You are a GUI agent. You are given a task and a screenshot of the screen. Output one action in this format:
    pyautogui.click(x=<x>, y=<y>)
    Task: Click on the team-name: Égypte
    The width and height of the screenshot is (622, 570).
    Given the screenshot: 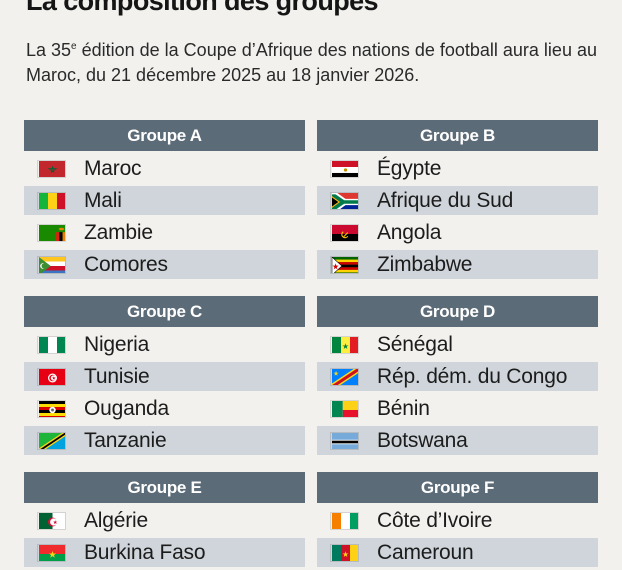 What is the action you would take?
    pyautogui.click(x=409, y=168)
    